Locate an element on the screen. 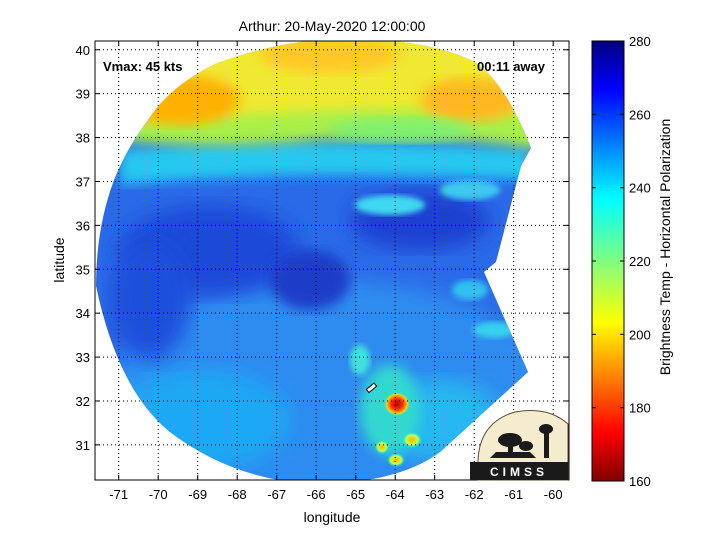 Image resolution: width=720 pixels, height=540 pixels. y-tick-label: 33 is located at coordinates (83, 357).